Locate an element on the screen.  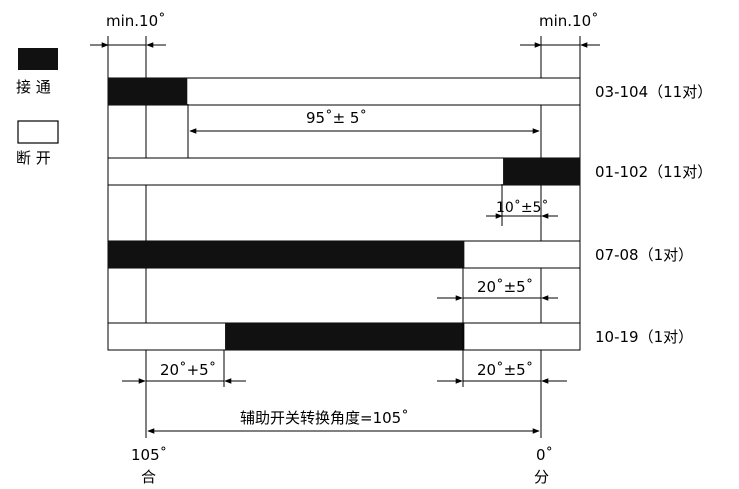
contact-row-2-band is located at coordinates (344, 171).